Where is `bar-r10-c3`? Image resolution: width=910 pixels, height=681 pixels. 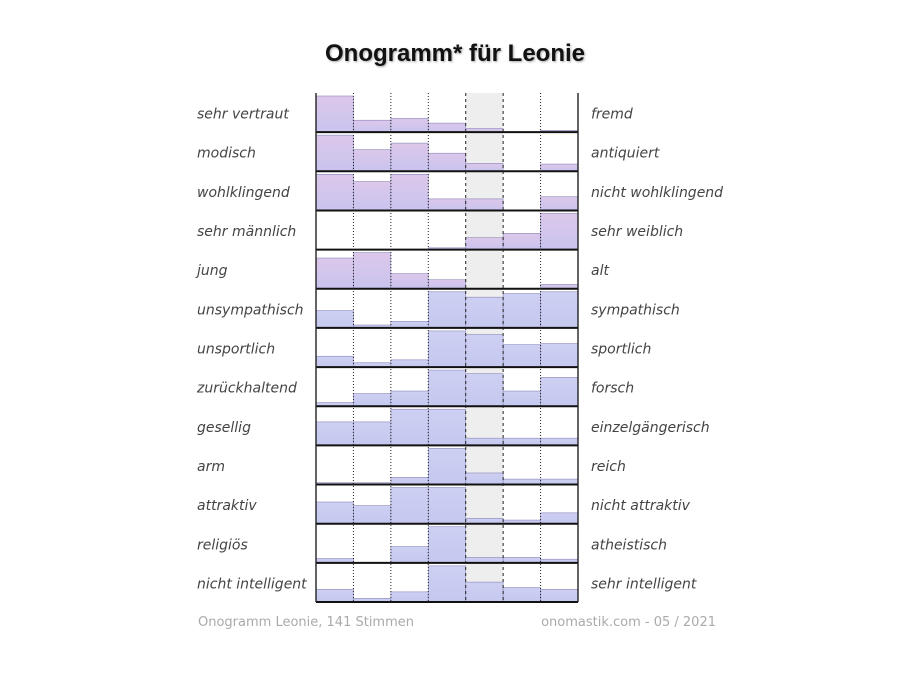
bar-r10-c3 is located at coordinates (447, 505).